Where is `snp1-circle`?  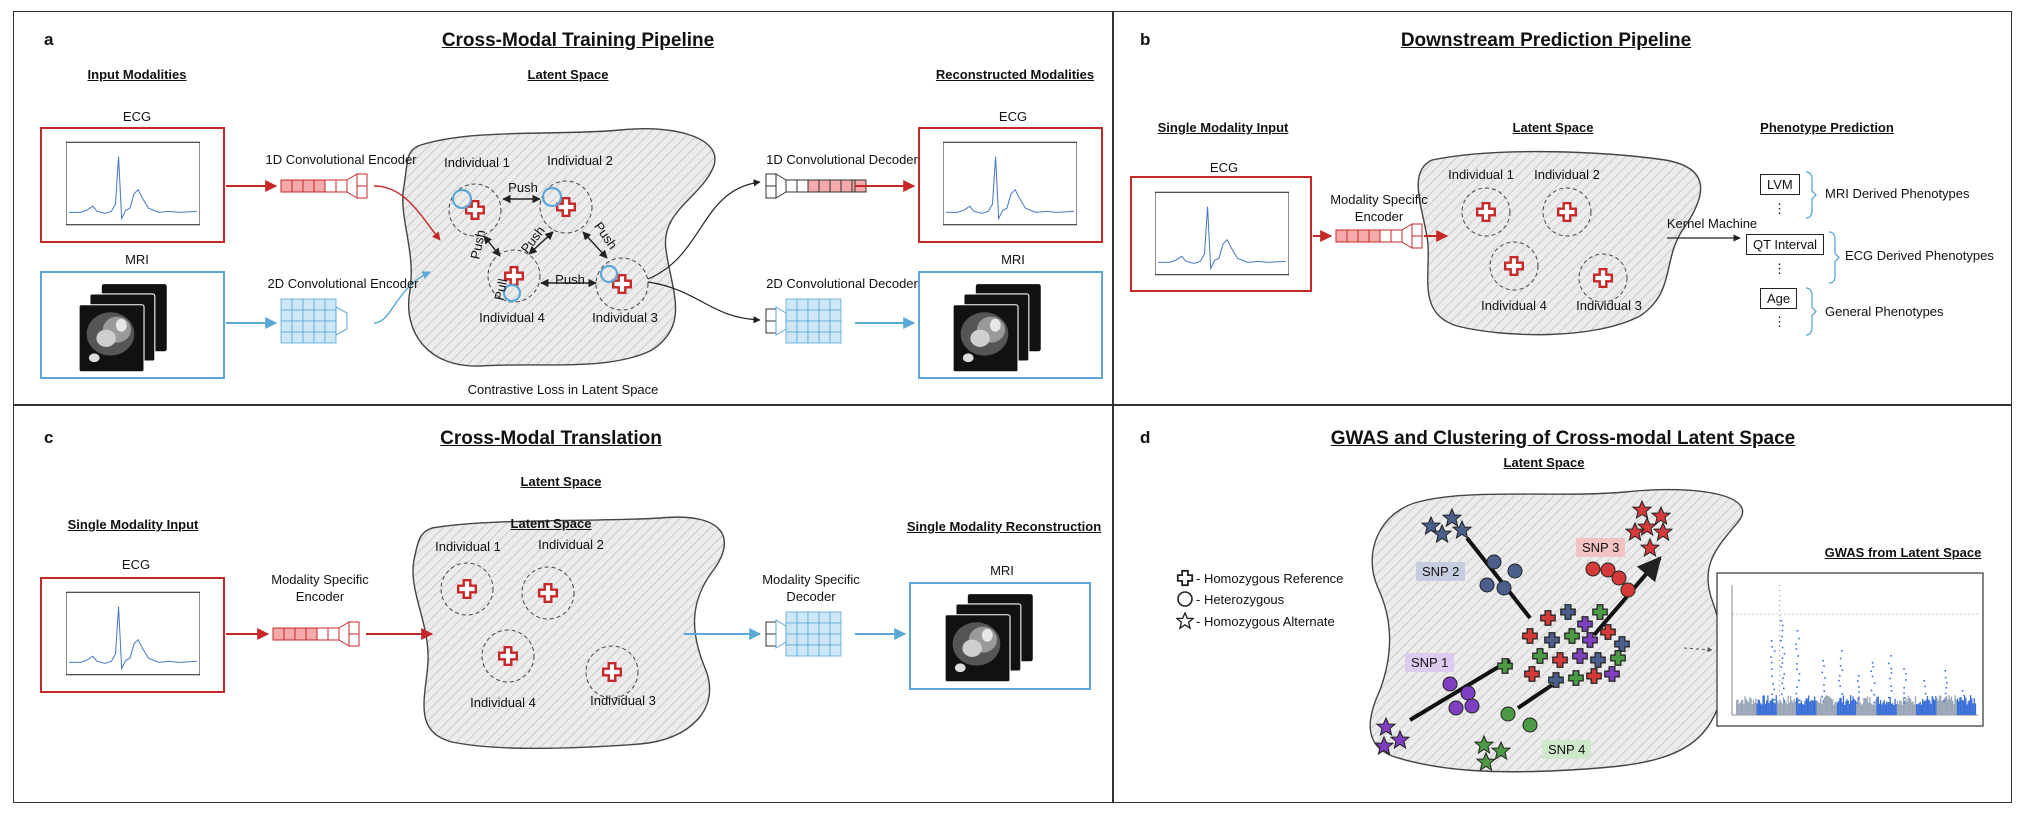 snp1-circle is located at coordinates (1450, 684).